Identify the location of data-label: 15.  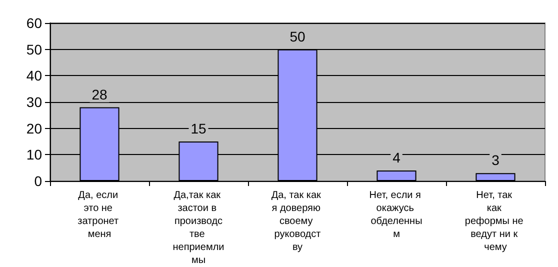
(198, 128).